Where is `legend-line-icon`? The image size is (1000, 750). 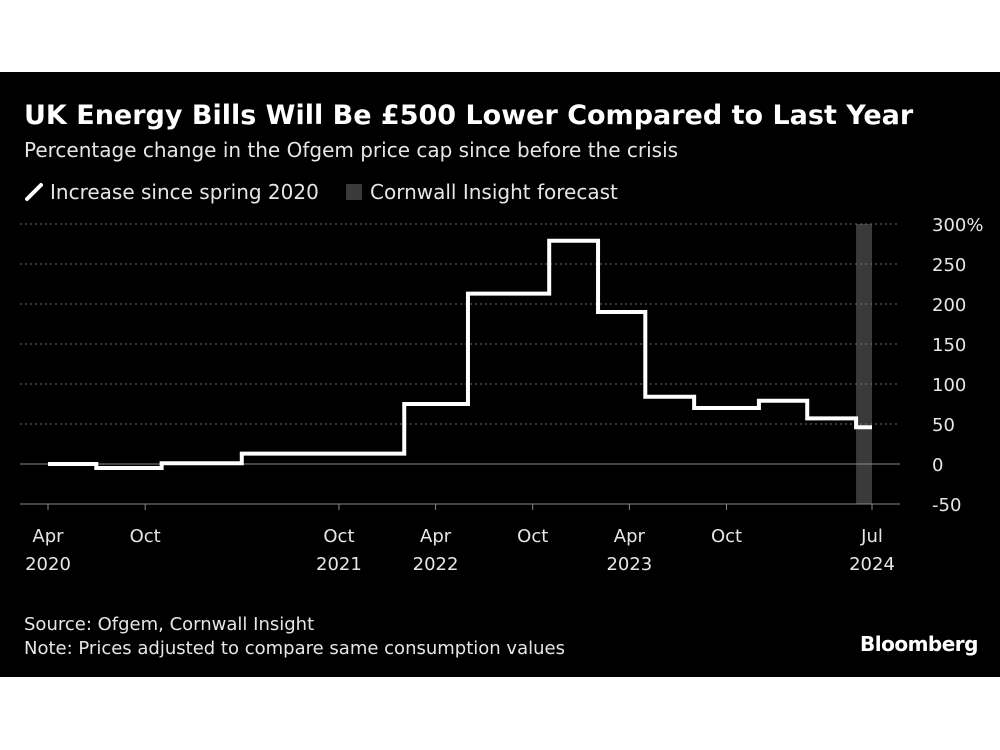 legend-line-icon is located at coordinates (34, 192).